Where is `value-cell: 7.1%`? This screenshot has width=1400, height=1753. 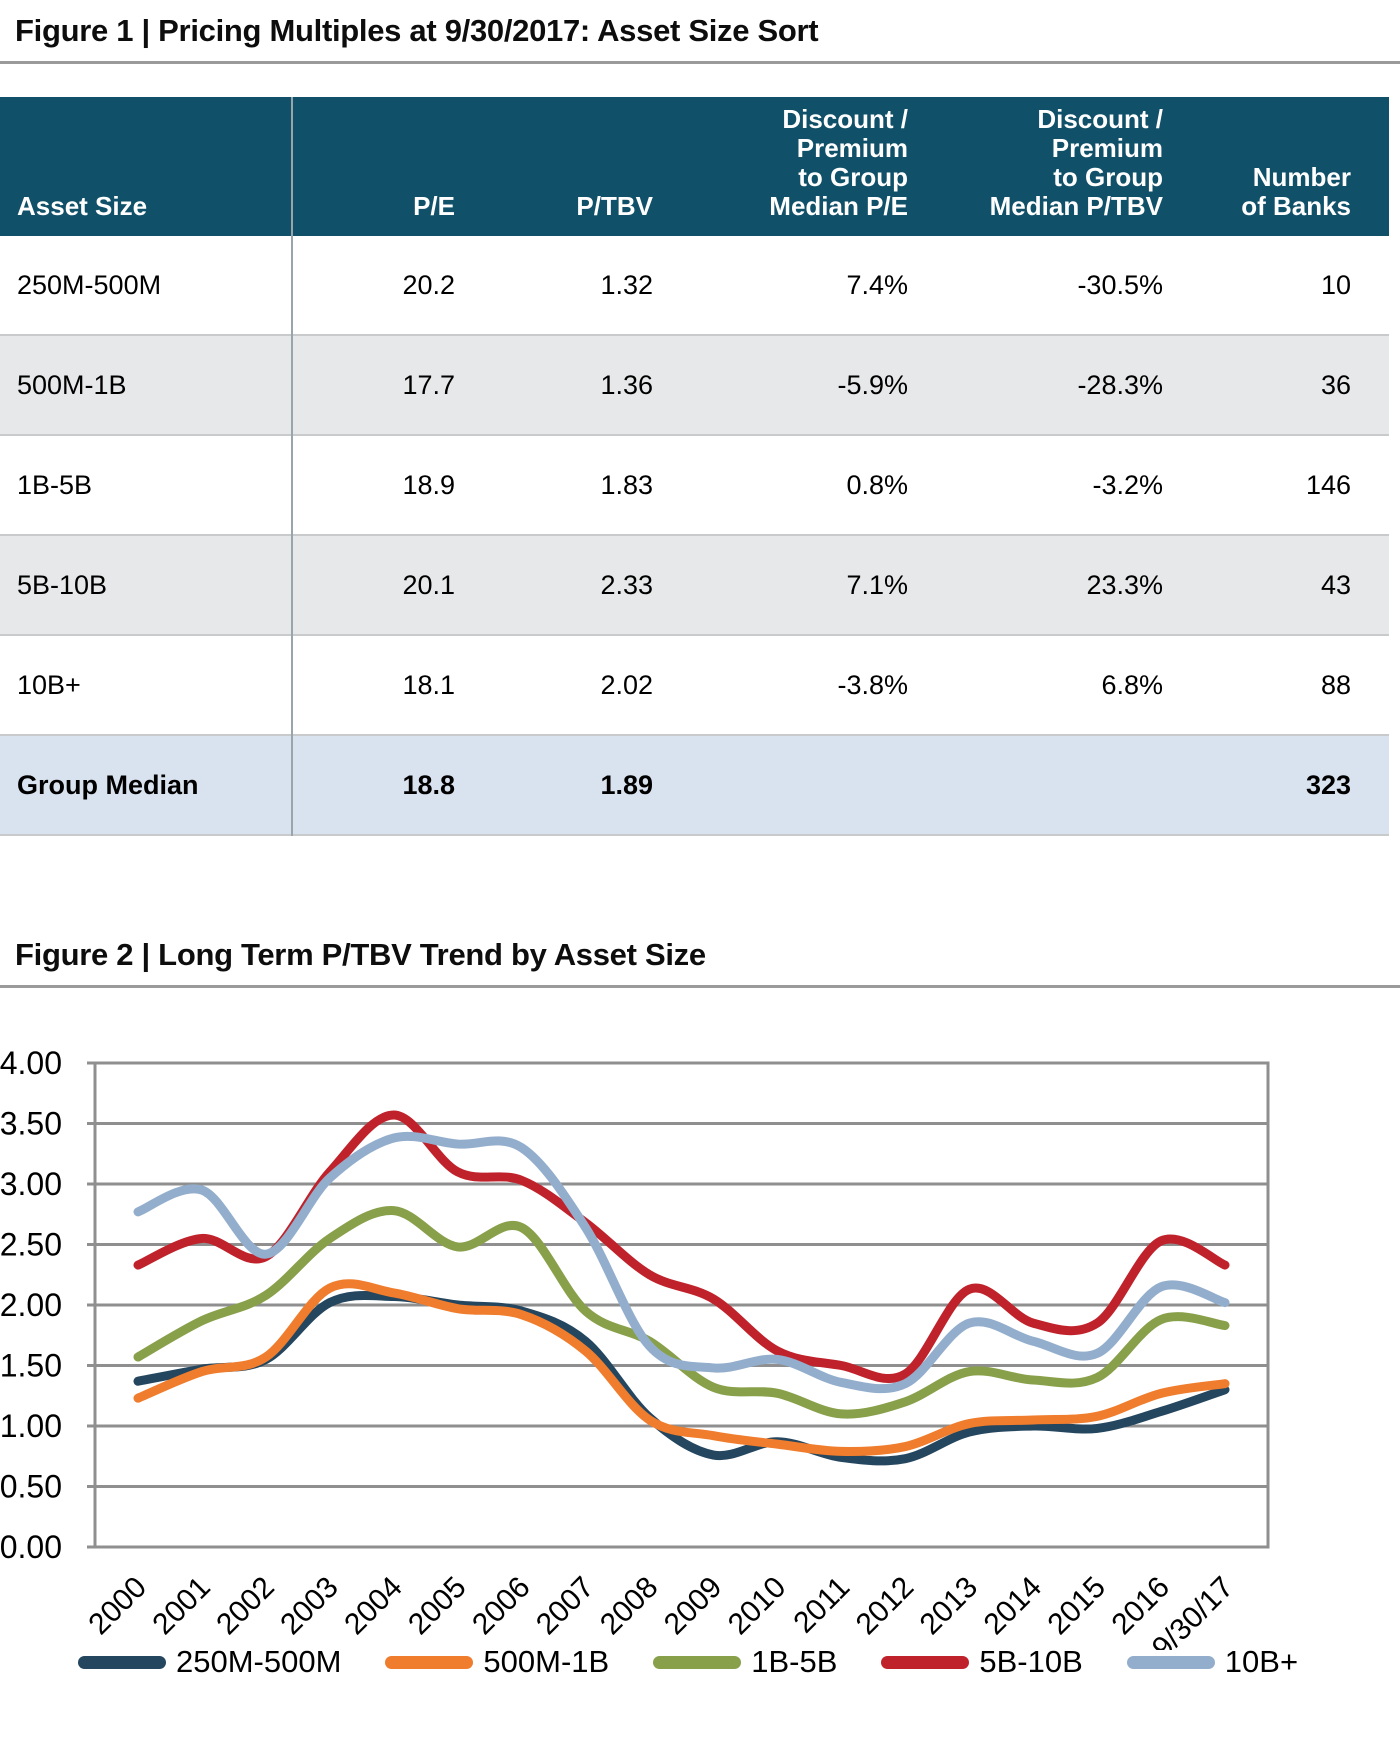 value-cell: 7.1% is located at coordinates (877, 584).